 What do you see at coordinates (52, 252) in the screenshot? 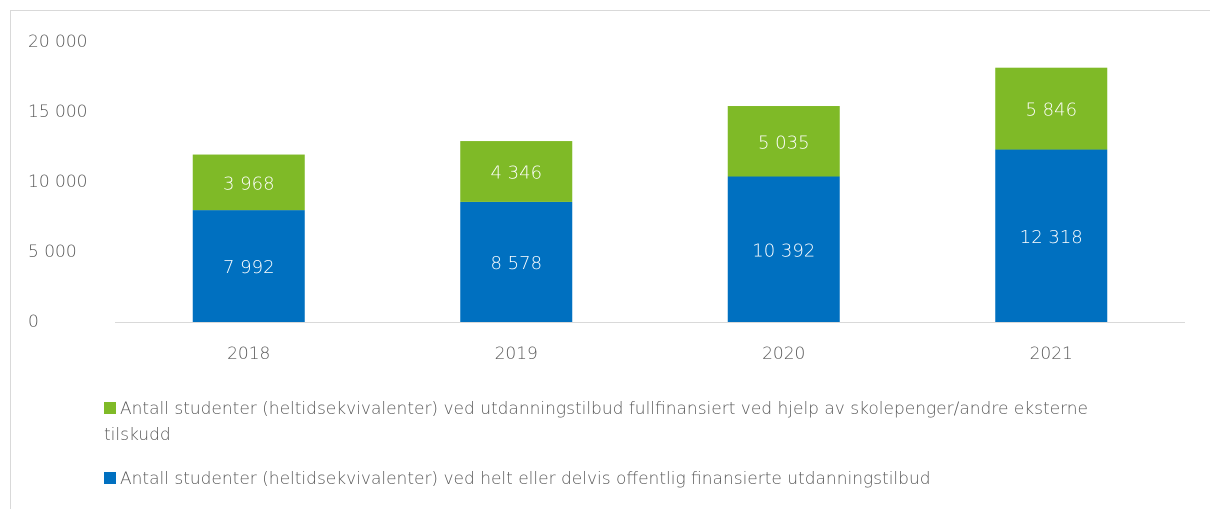
I see `y-tick-label: 5 000` at bounding box center [52, 252].